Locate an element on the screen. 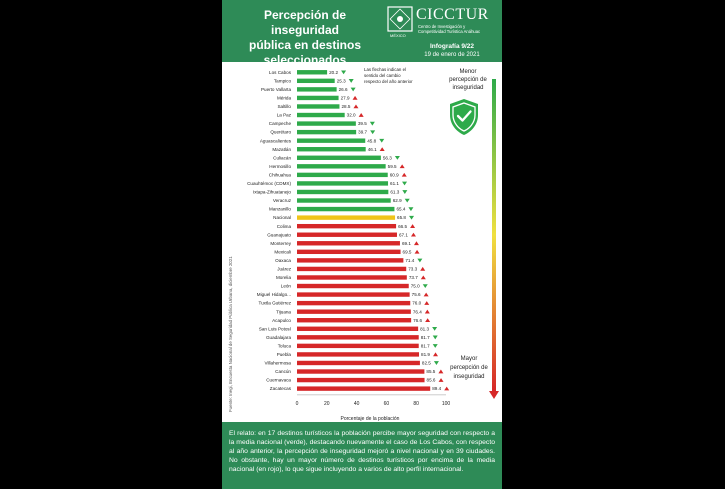 Image resolution: width=725 pixels, height=489 pixels. category-label: Mazatlán is located at coordinates (281, 149).